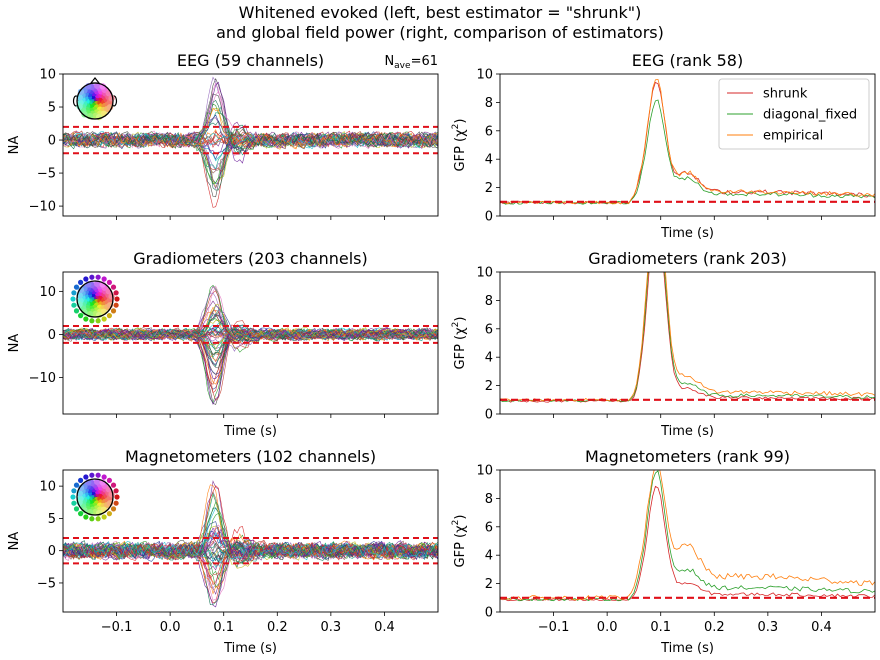 The image size is (880, 660). I want to click on panel-title: EEG (59 channels), so click(250, 60).